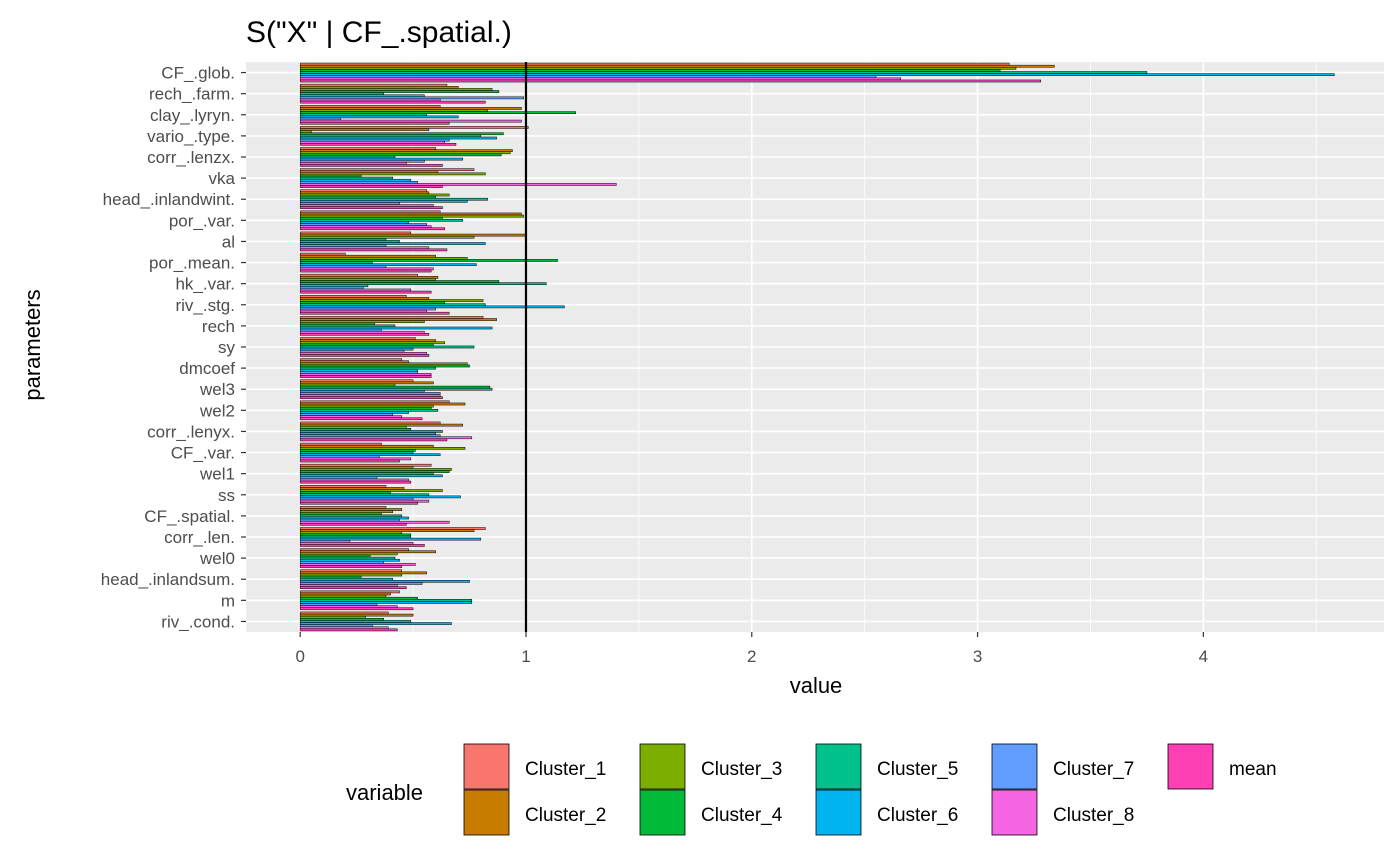 This screenshot has width=1400, height=865. Describe the element at coordinates (390, 136) in the screenshot. I see `bar-Cluster_5-vario_.type.` at that location.